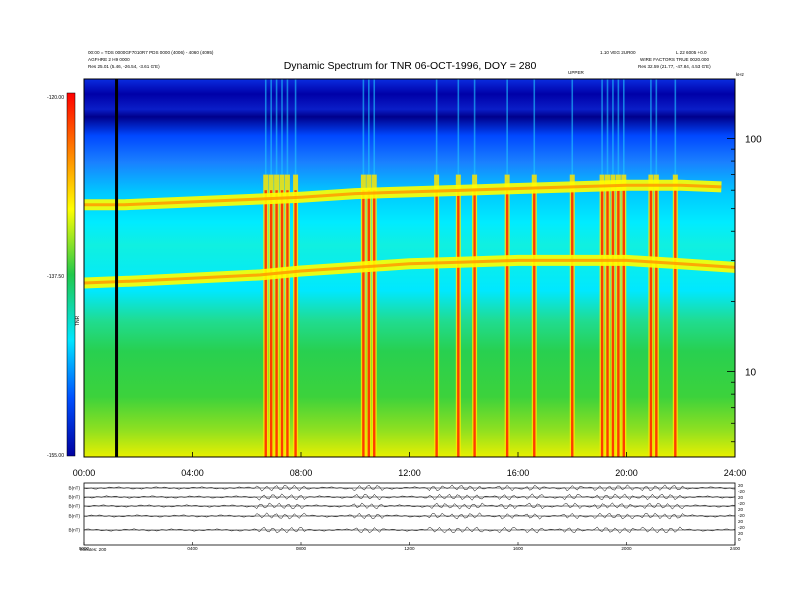 Image resolution: width=792 pixels, height=612 pixels. What do you see at coordinates (740, 74) in the screenshot?
I see `khz-label: kHz` at bounding box center [740, 74].